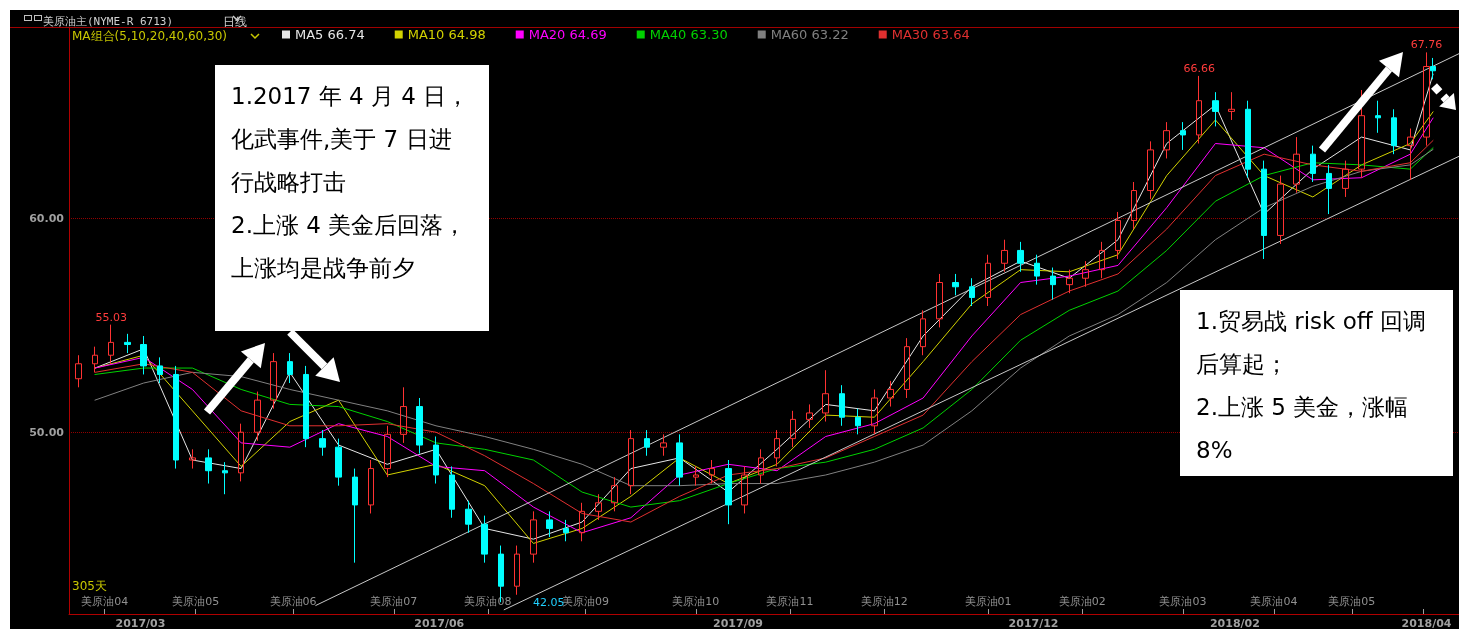 Image resolution: width=1459 pixels, height=629 pixels. I want to click on legend-label: MA10 64.98, so click(446, 34).